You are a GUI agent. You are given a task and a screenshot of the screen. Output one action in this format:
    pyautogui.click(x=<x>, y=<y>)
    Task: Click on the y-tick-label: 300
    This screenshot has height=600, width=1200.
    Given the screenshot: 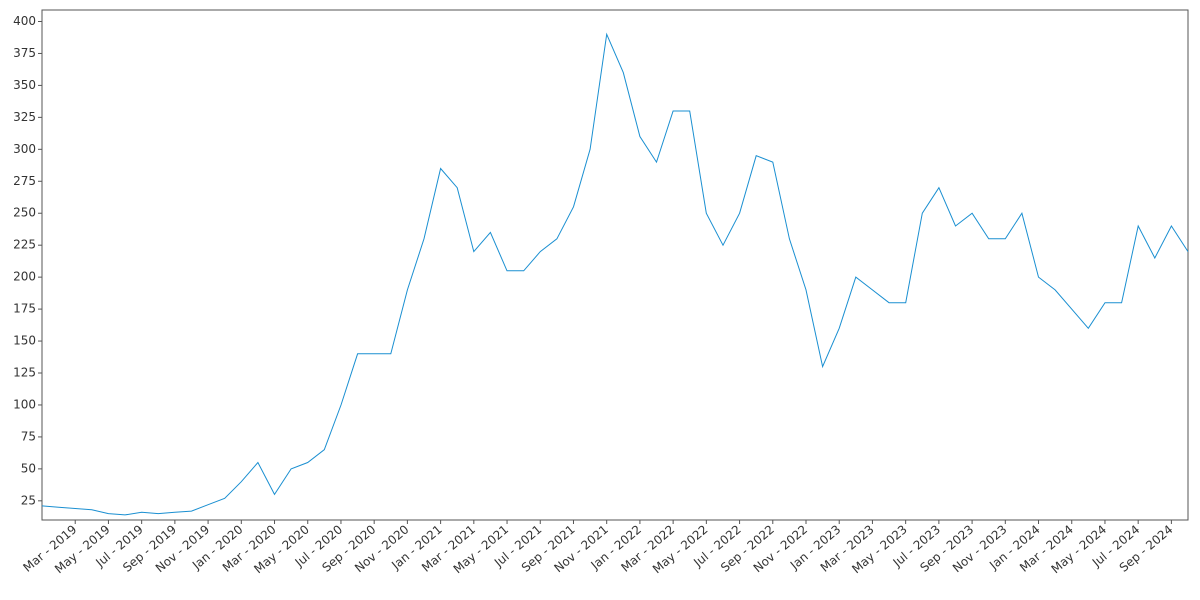 What is the action you would take?
    pyautogui.click(x=24, y=149)
    